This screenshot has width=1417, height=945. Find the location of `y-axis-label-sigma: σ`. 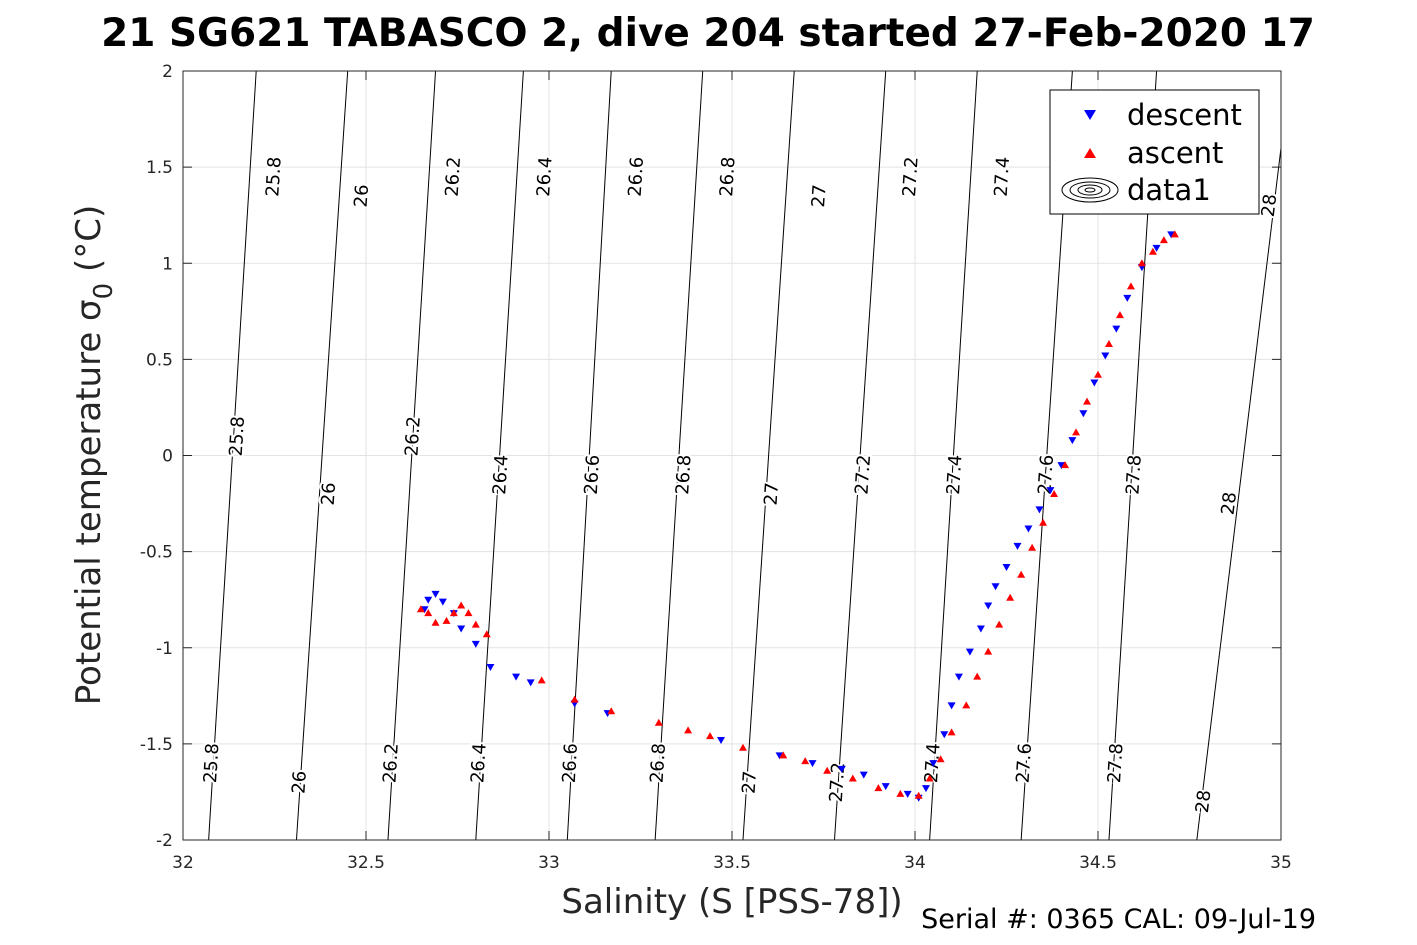

y-axis-label-sigma: σ is located at coordinates (89, 310).